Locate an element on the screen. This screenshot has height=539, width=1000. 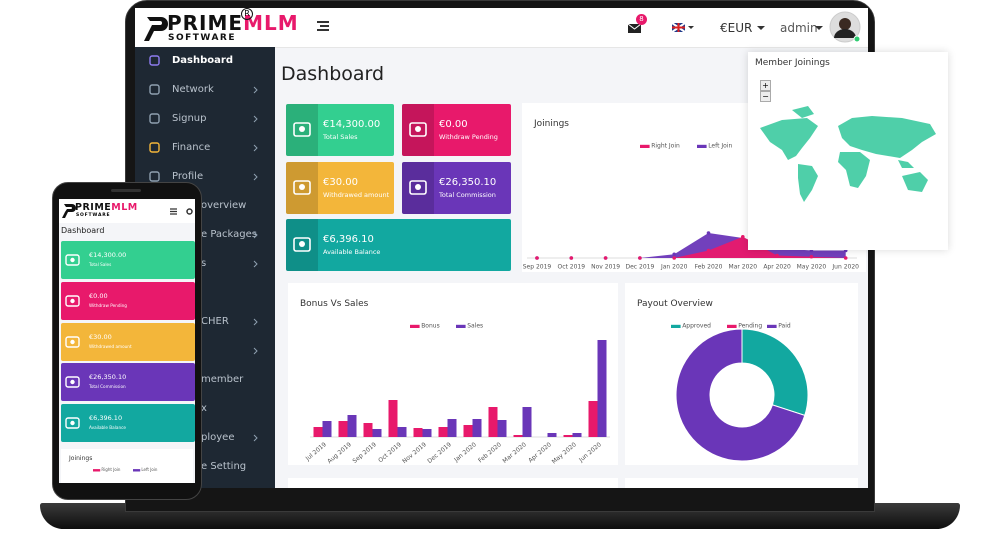
stat-tile: €26,350.10 Total Commission is located at coordinates (456, 188).